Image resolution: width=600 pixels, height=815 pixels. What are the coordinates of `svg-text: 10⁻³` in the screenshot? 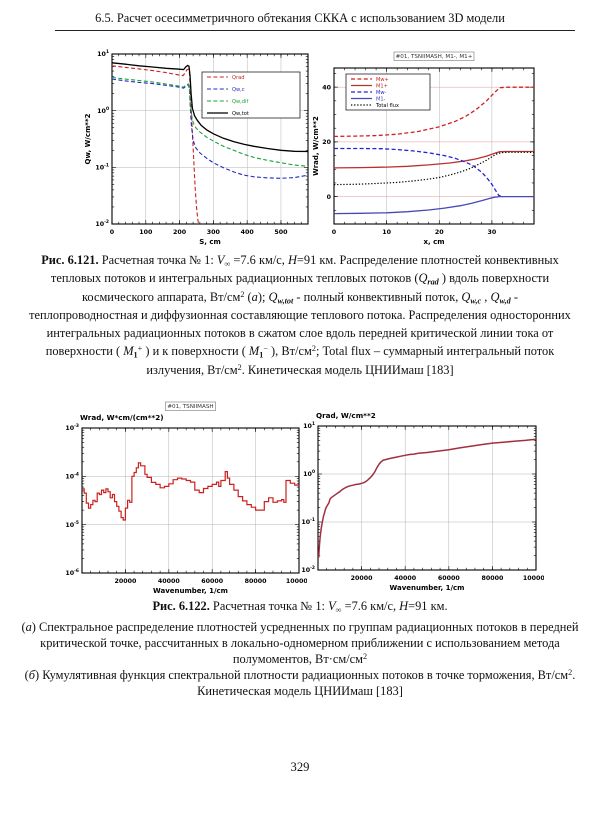 It's located at (72, 427).